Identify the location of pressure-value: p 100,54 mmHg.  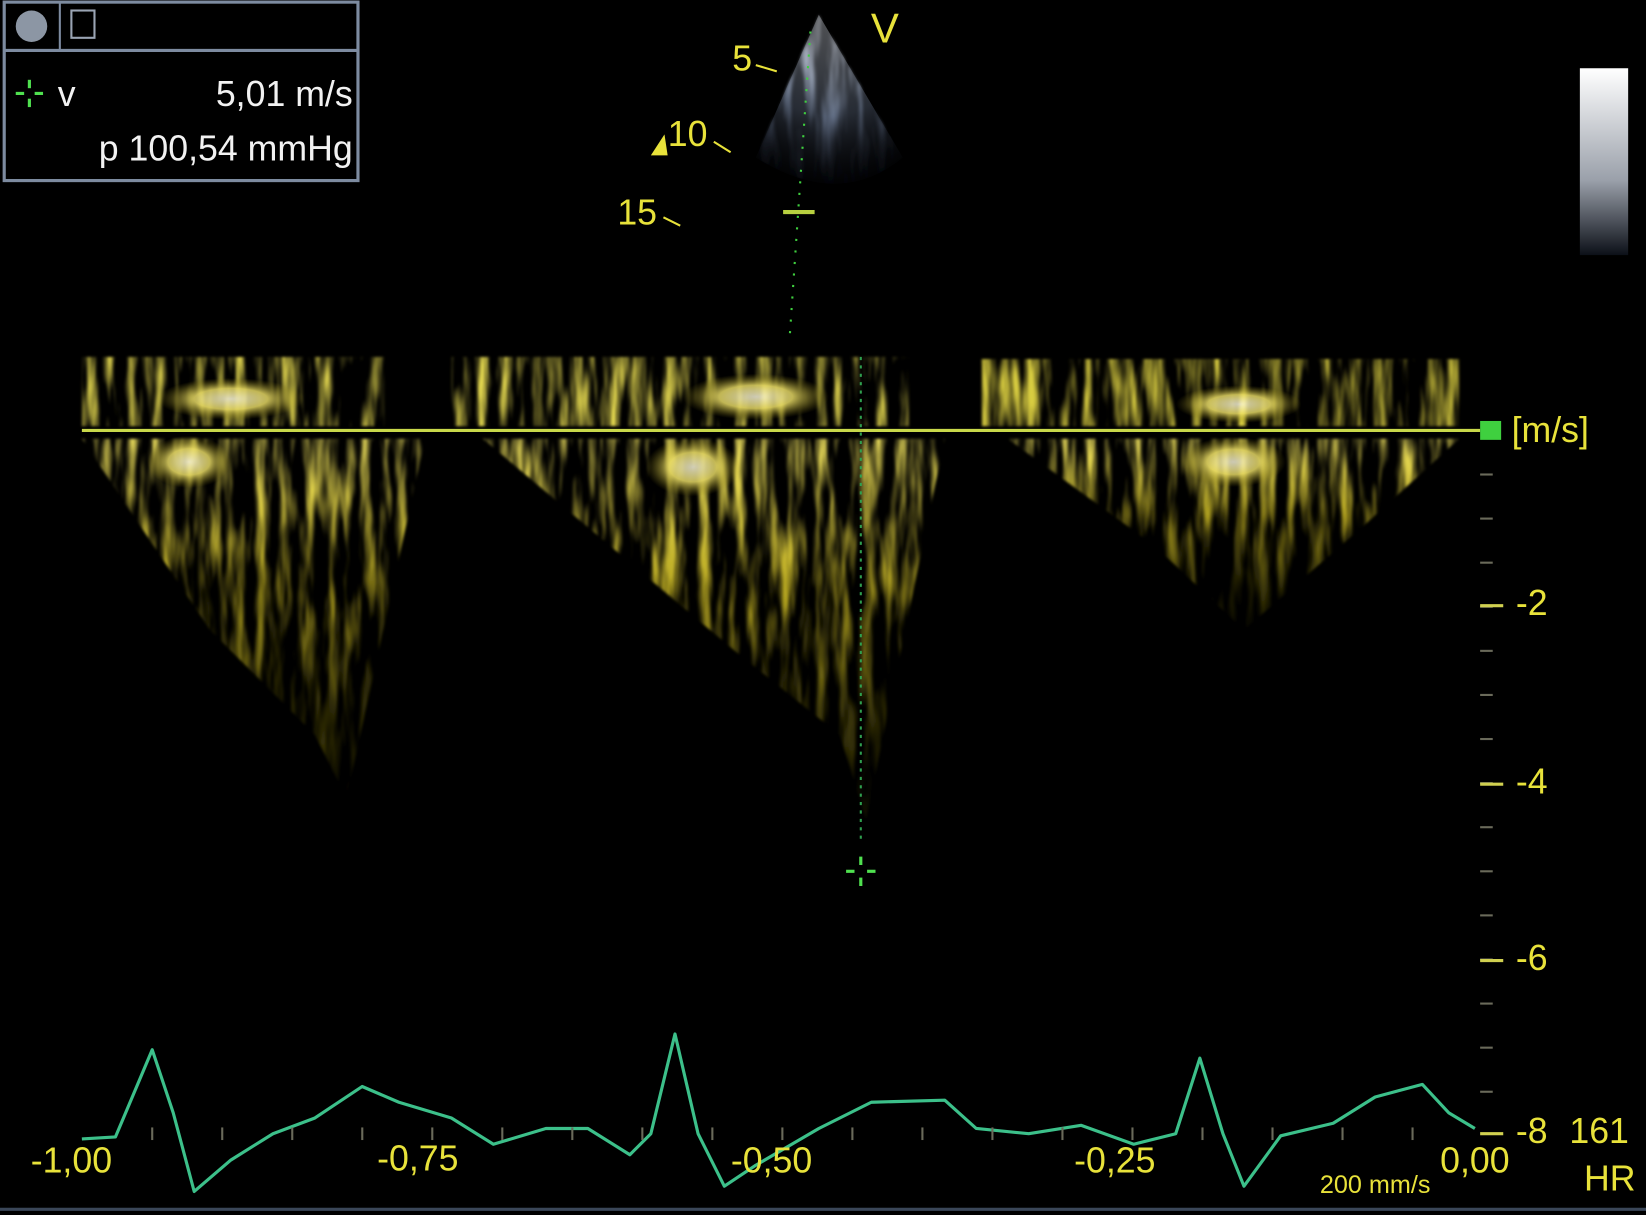
(226, 149).